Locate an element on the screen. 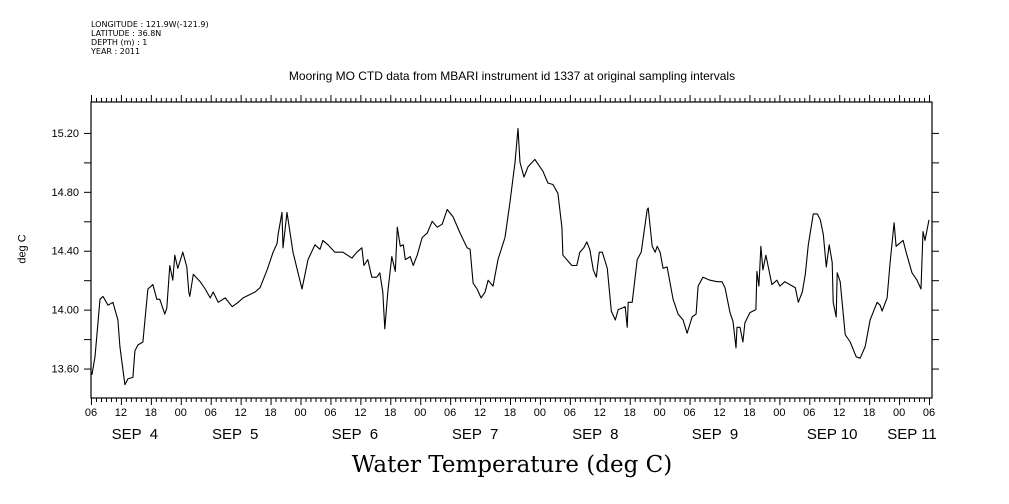 This screenshot has width=1009, height=504. date-label: SEP 8 is located at coordinates (595, 434).